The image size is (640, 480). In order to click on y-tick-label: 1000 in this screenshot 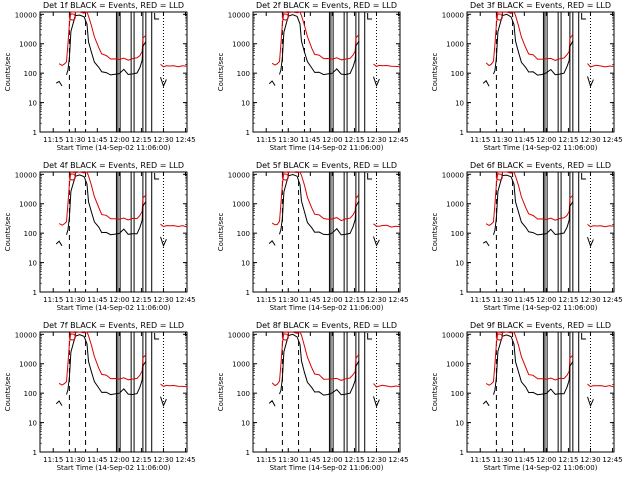, I will do `click(455, 205)`.